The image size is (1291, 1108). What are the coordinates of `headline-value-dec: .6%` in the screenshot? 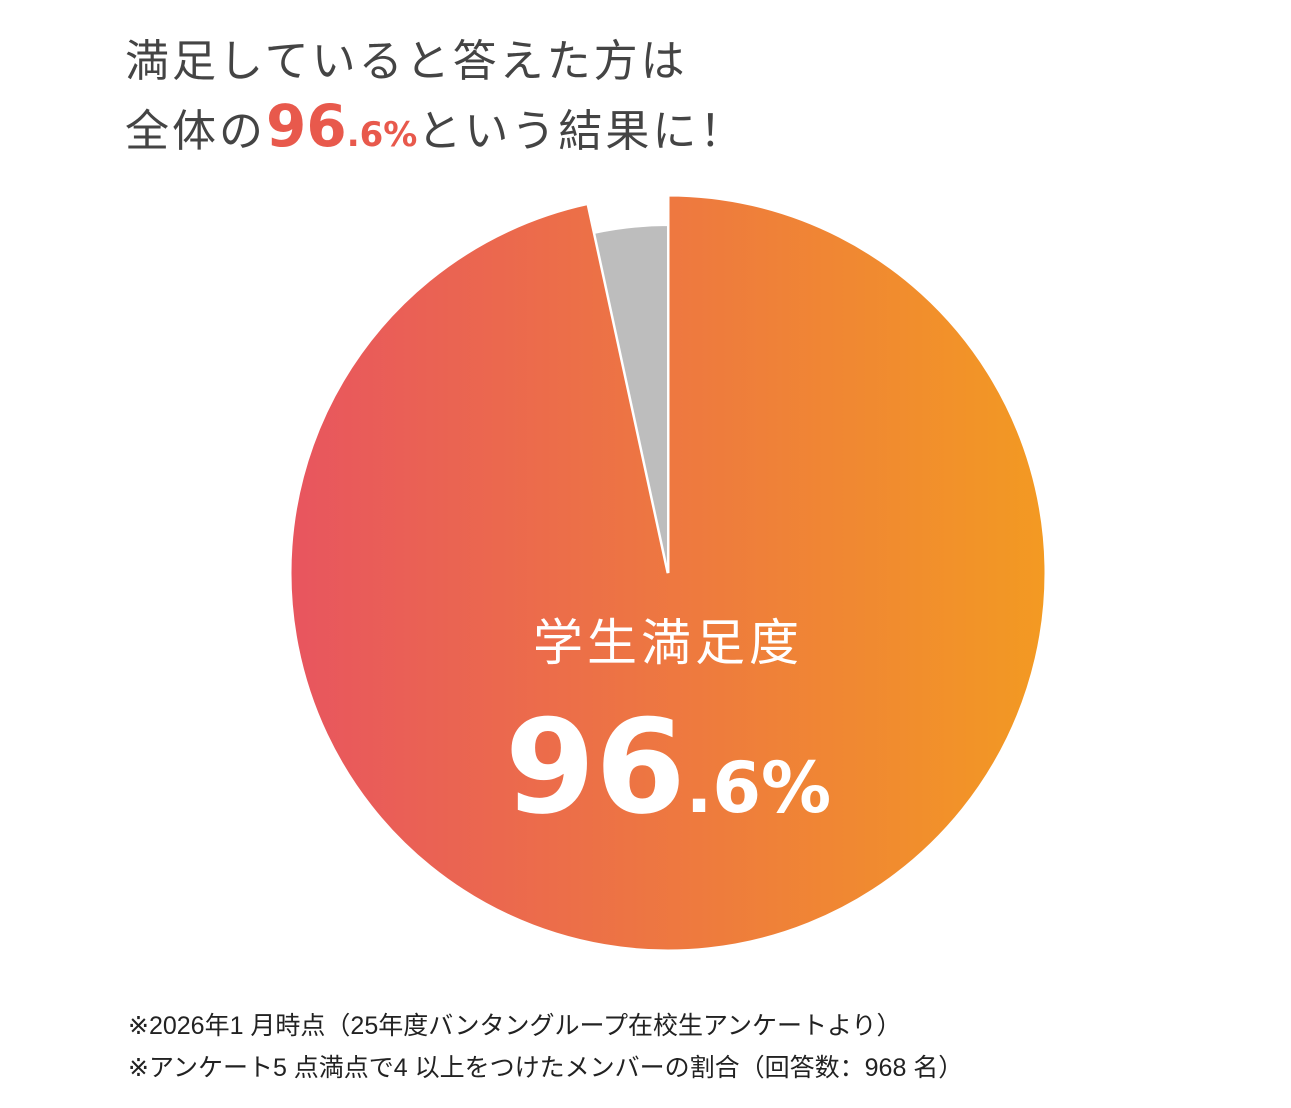 It's located at (382, 135).